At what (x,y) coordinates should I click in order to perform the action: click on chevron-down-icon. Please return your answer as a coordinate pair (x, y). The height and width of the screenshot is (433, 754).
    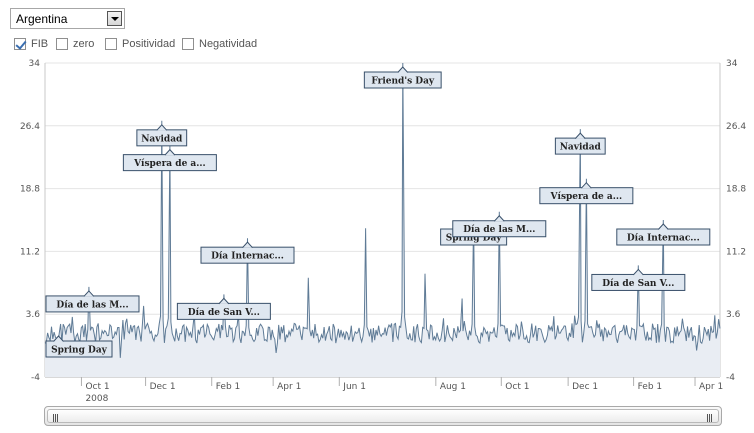
    Looking at the image, I should click on (114, 18).